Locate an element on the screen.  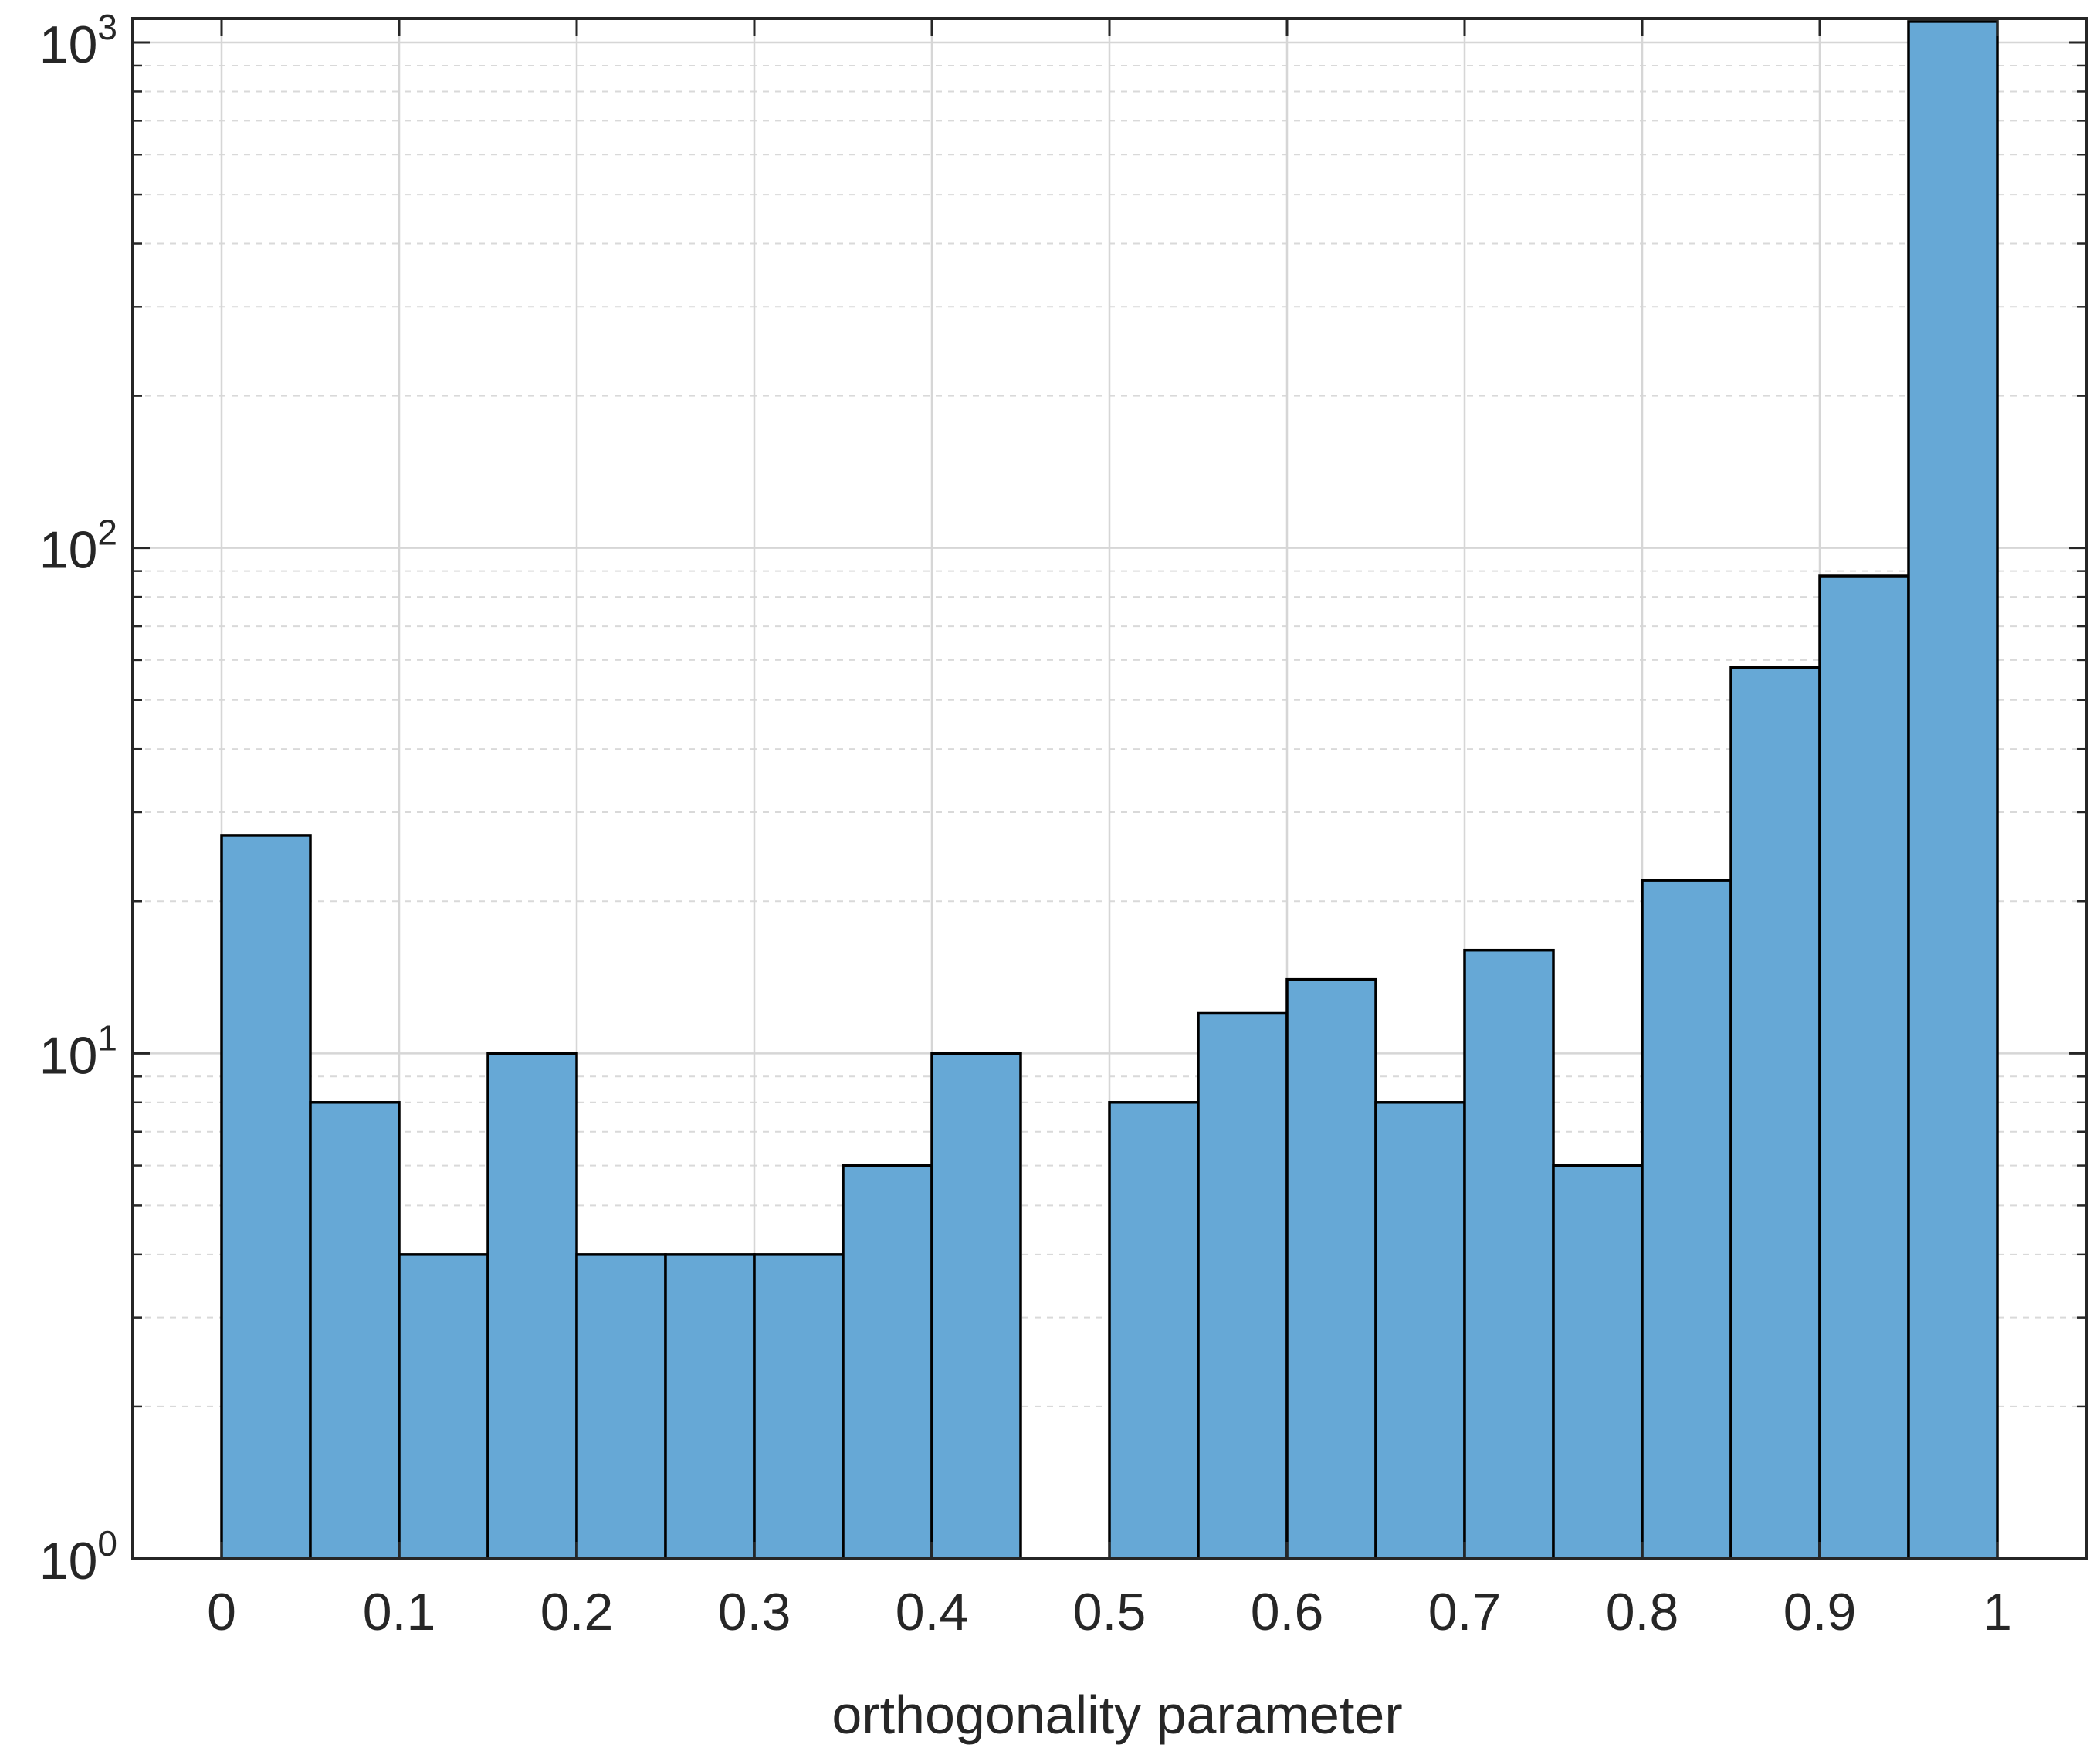
x-tick-label: 0.1 is located at coordinates (400, 1612).